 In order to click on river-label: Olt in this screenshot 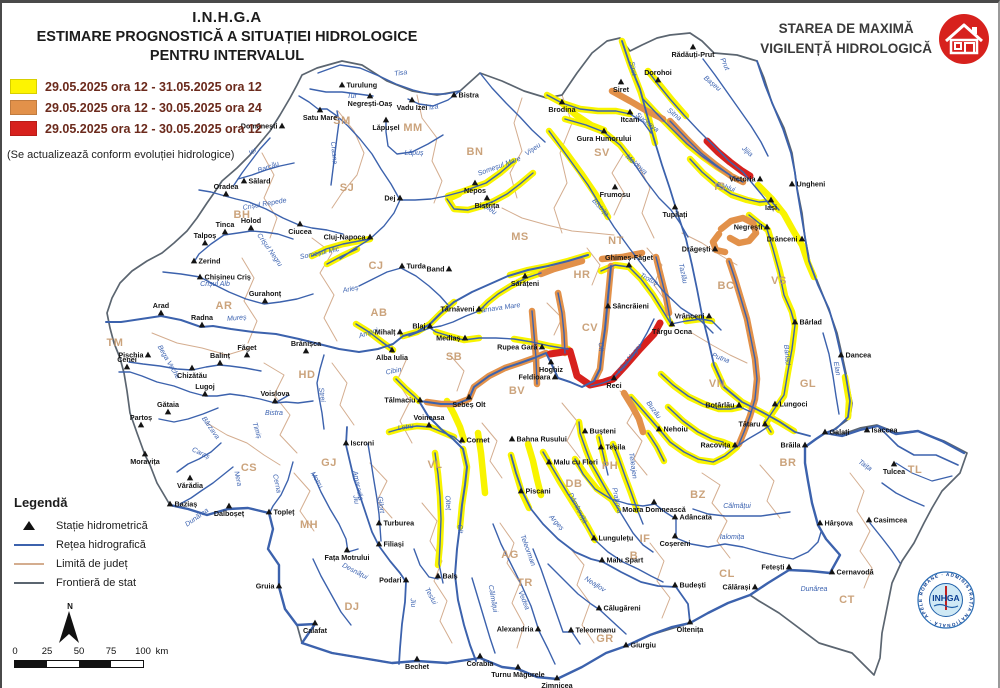, I will do `click(460, 529)`.